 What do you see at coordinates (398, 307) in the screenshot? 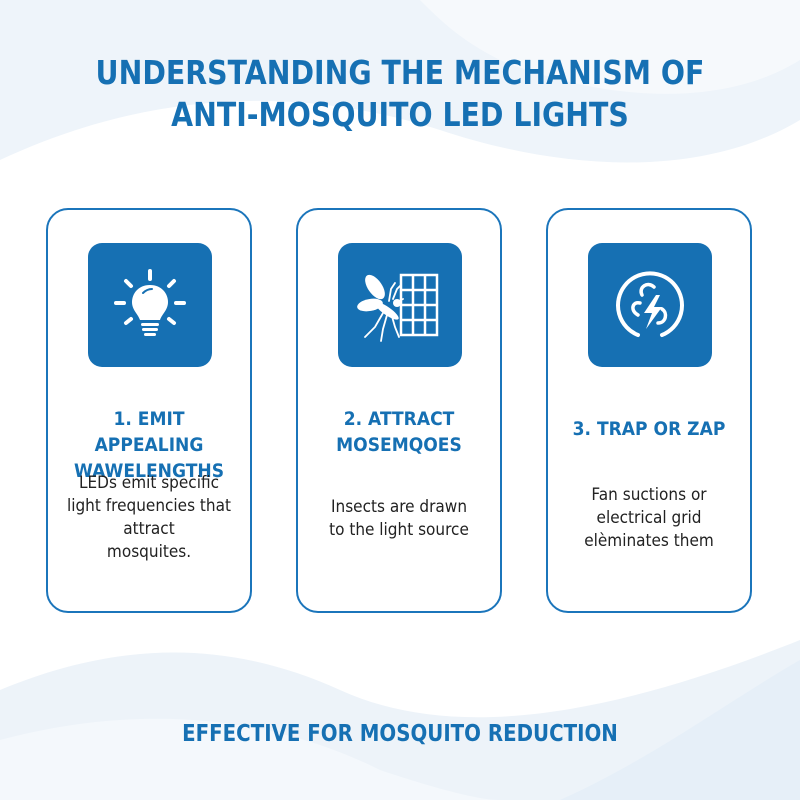
I see `mosquito-grid-icon` at bounding box center [398, 307].